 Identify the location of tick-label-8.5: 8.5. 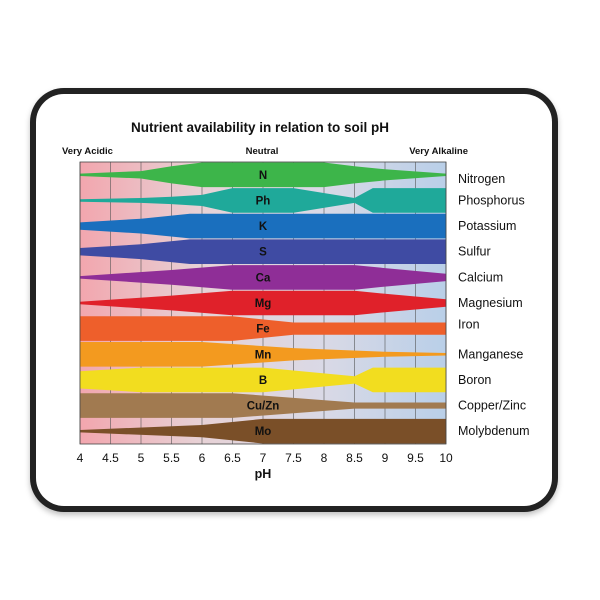
(354, 458).